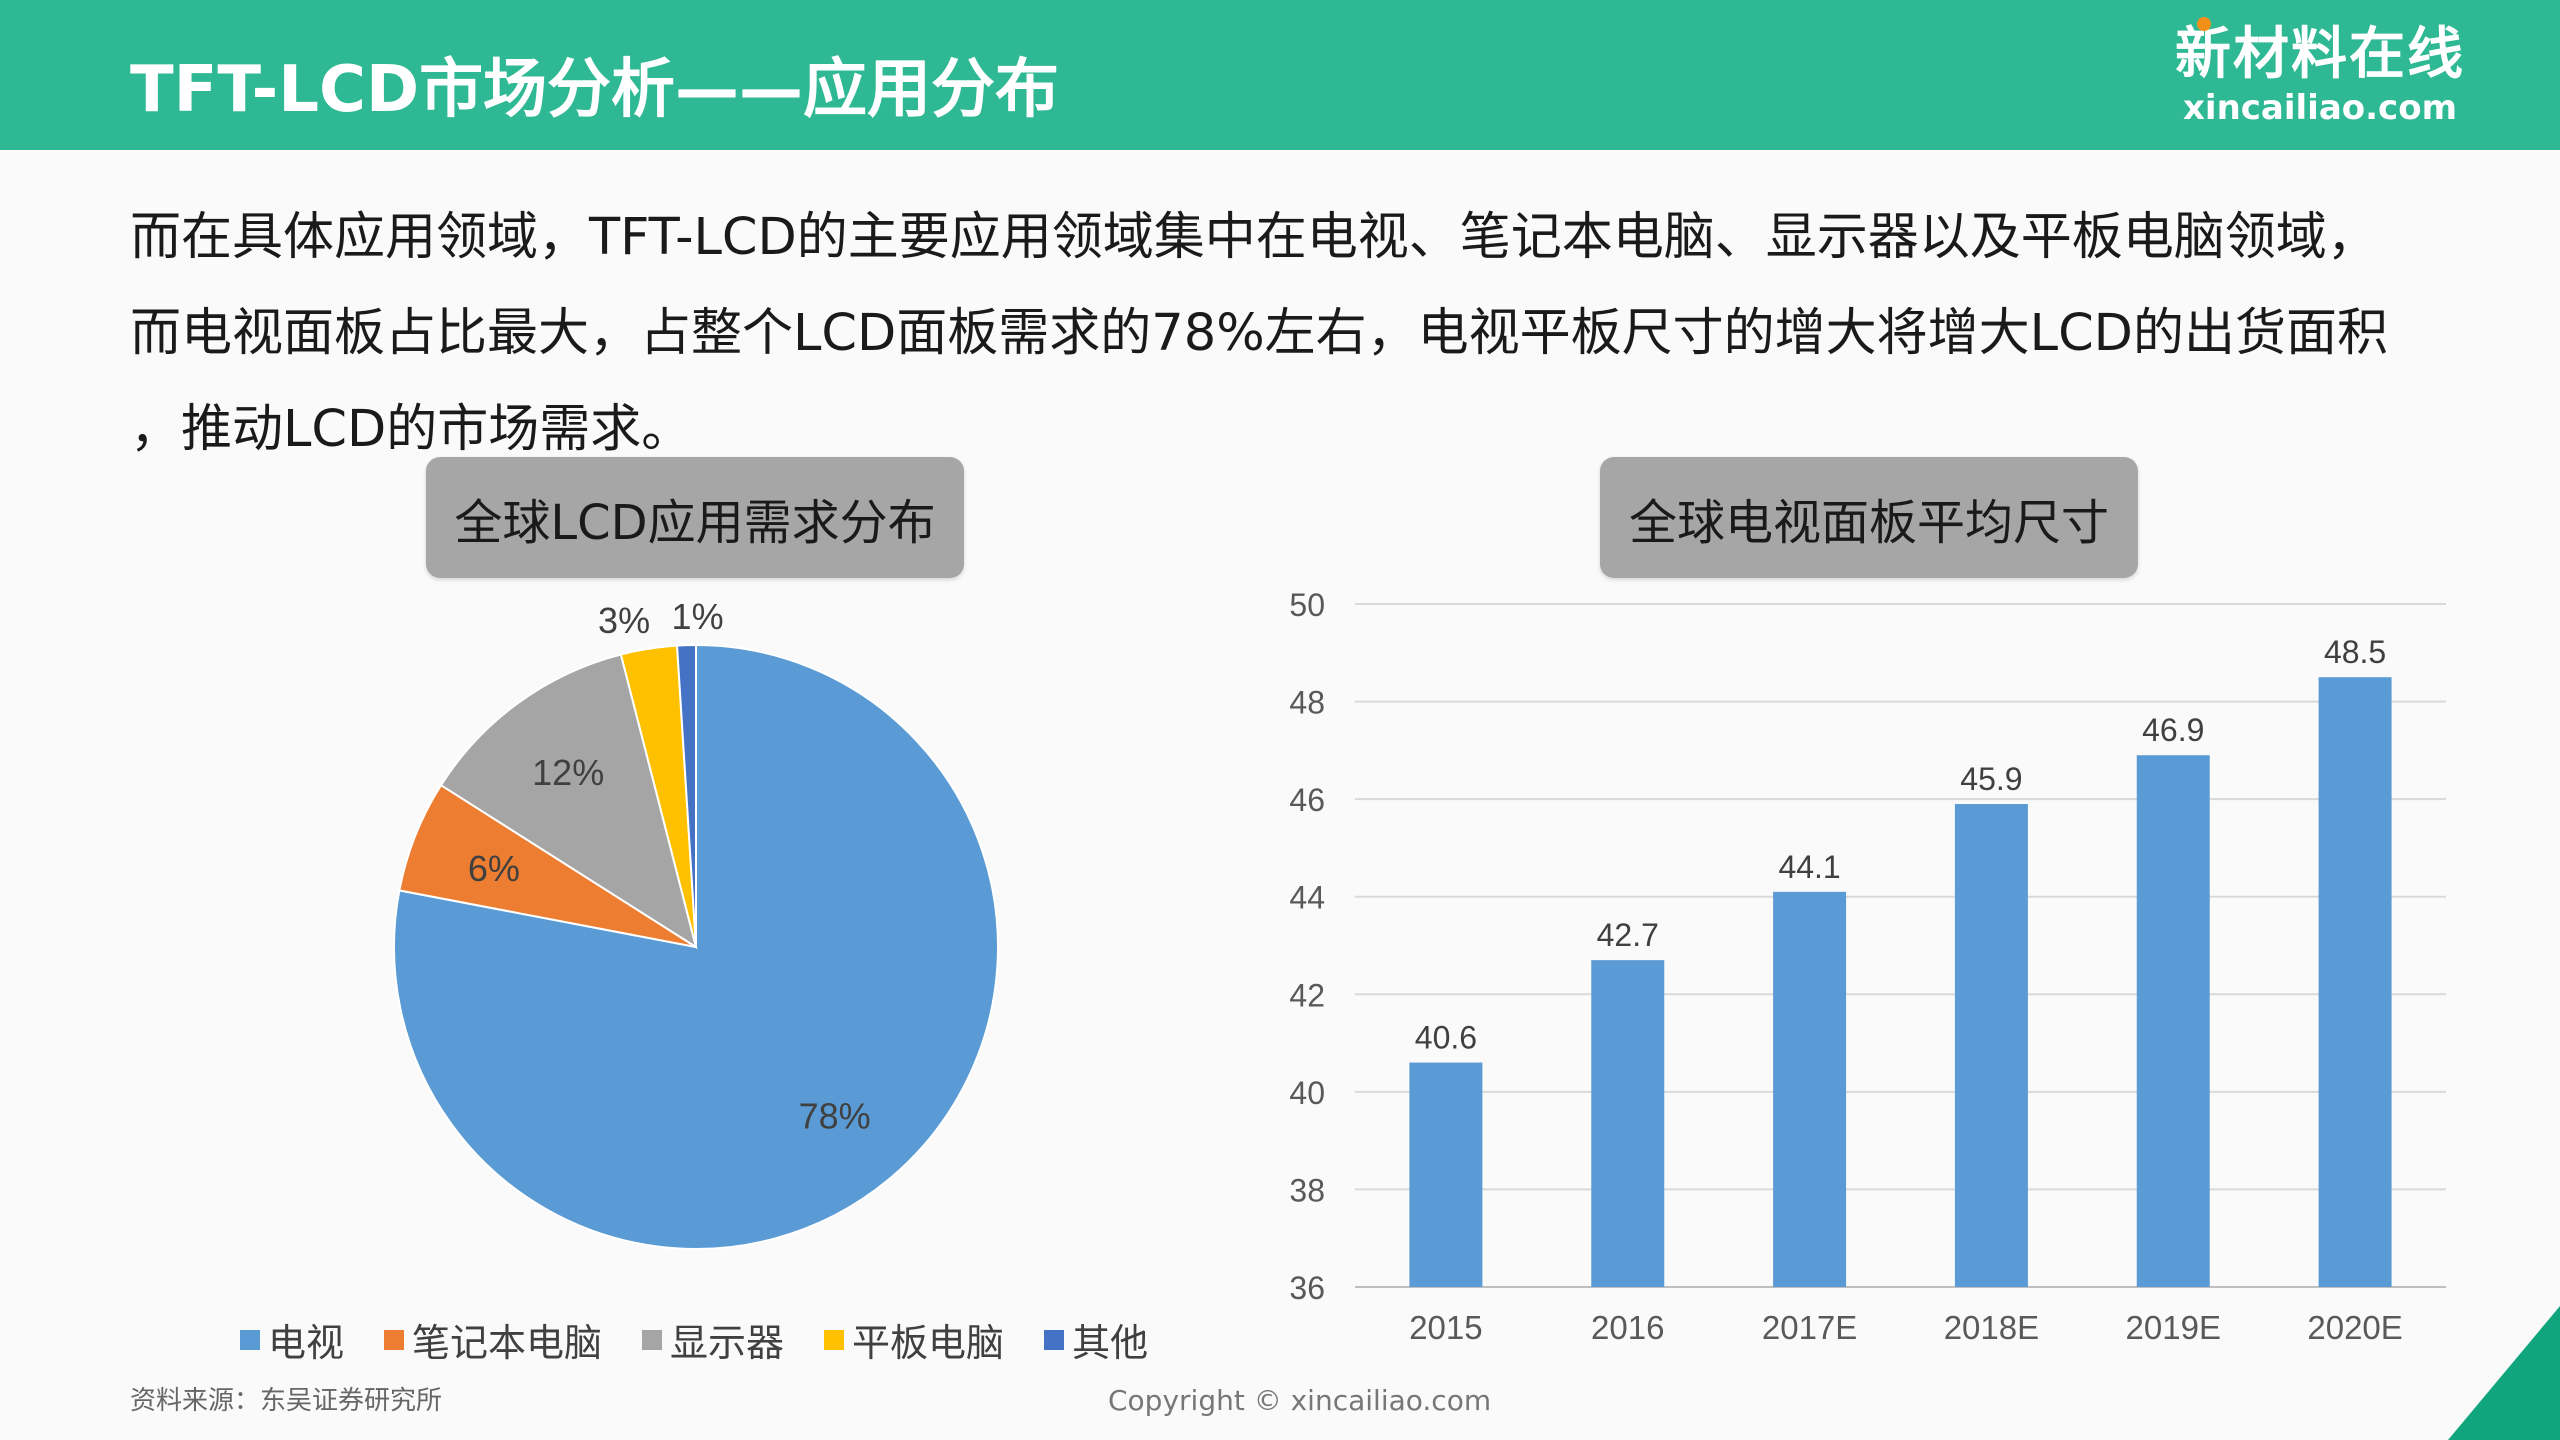  What do you see at coordinates (568, 772) in the screenshot?
I see `pie-data-label: 12%` at bounding box center [568, 772].